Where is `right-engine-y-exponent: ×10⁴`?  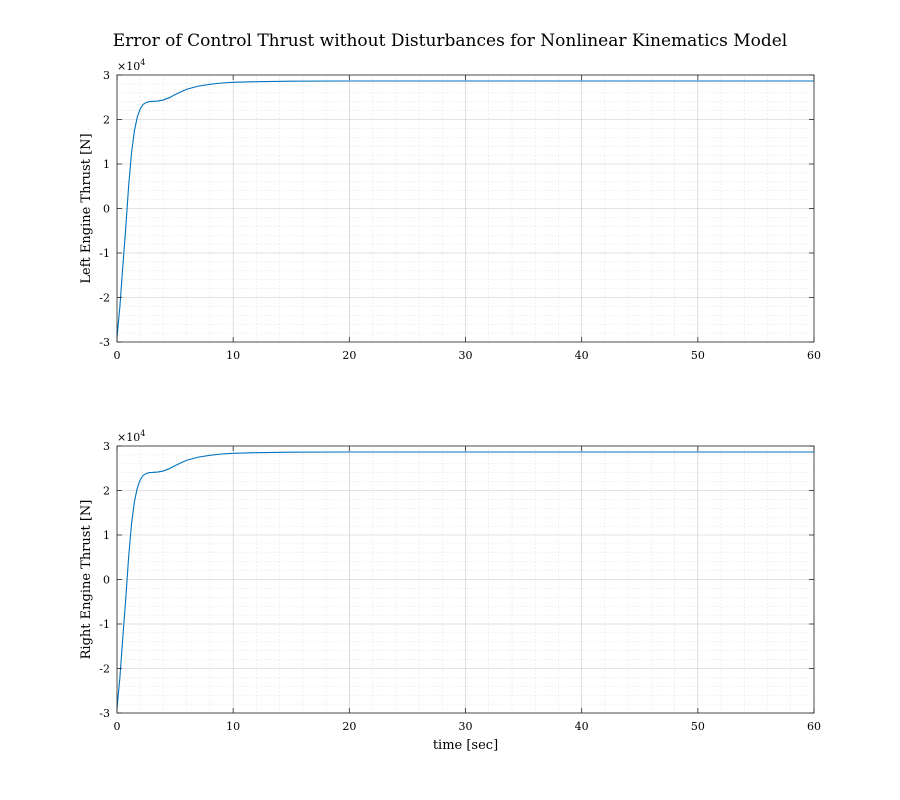 right-engine-y-exponent: ×10⁴ is located at coordinates (131, 436).